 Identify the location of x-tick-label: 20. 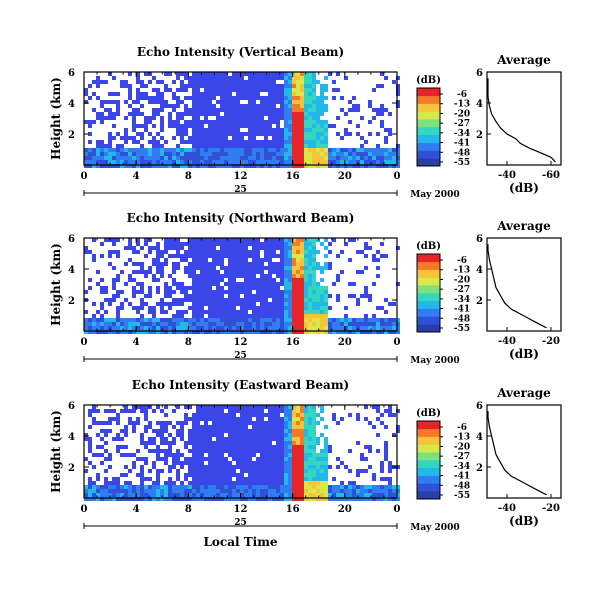
(345, 176).